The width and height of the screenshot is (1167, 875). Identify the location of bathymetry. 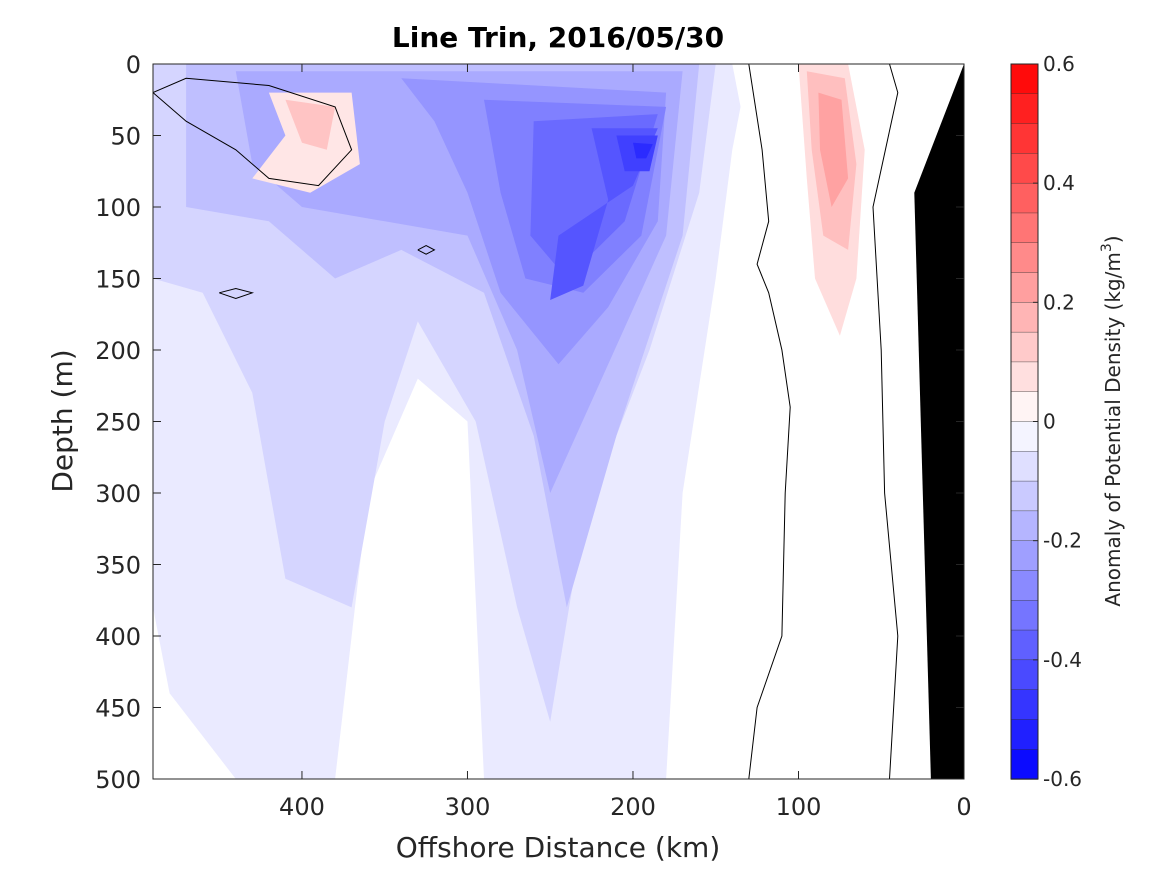
(939, 421).